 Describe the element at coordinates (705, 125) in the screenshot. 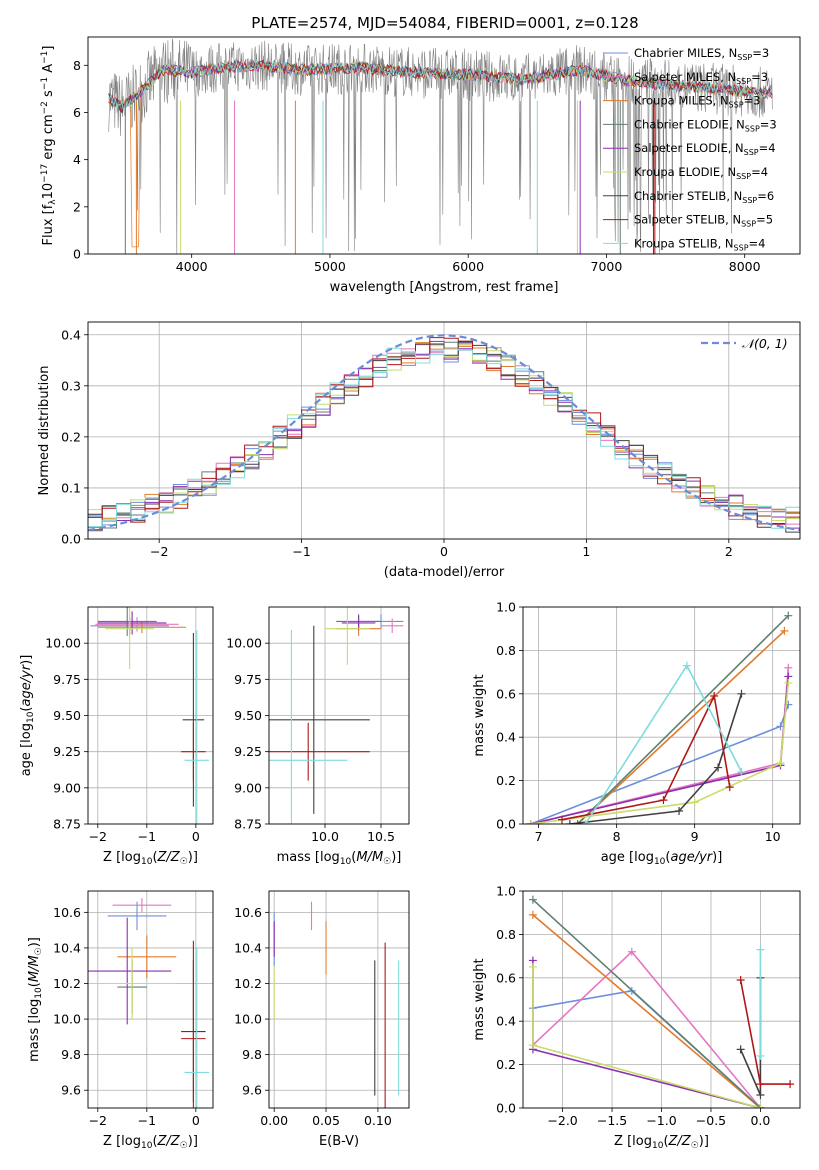

I see `legend-entry: Chabrier ELODIE, NSSP=3` at that location.